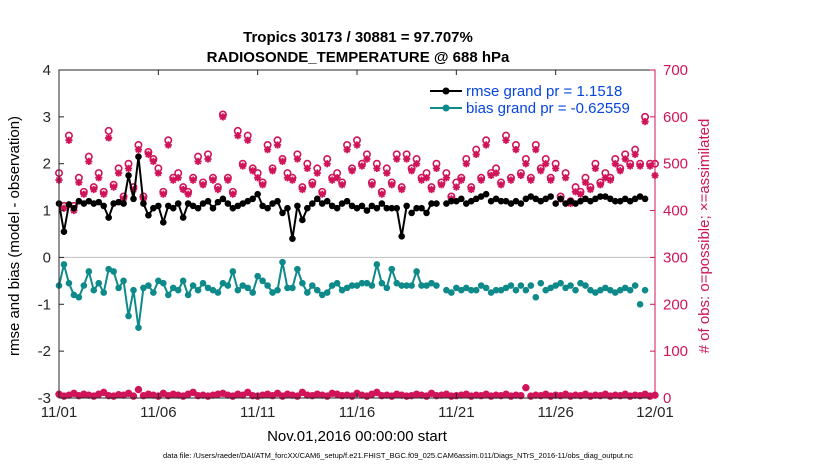 This screenshot has height=470, width=830. What do you see at coordinates (667, 398) in the screenshot?
I see `y-right-tick-label: 0` at bounding box center [667, 398].